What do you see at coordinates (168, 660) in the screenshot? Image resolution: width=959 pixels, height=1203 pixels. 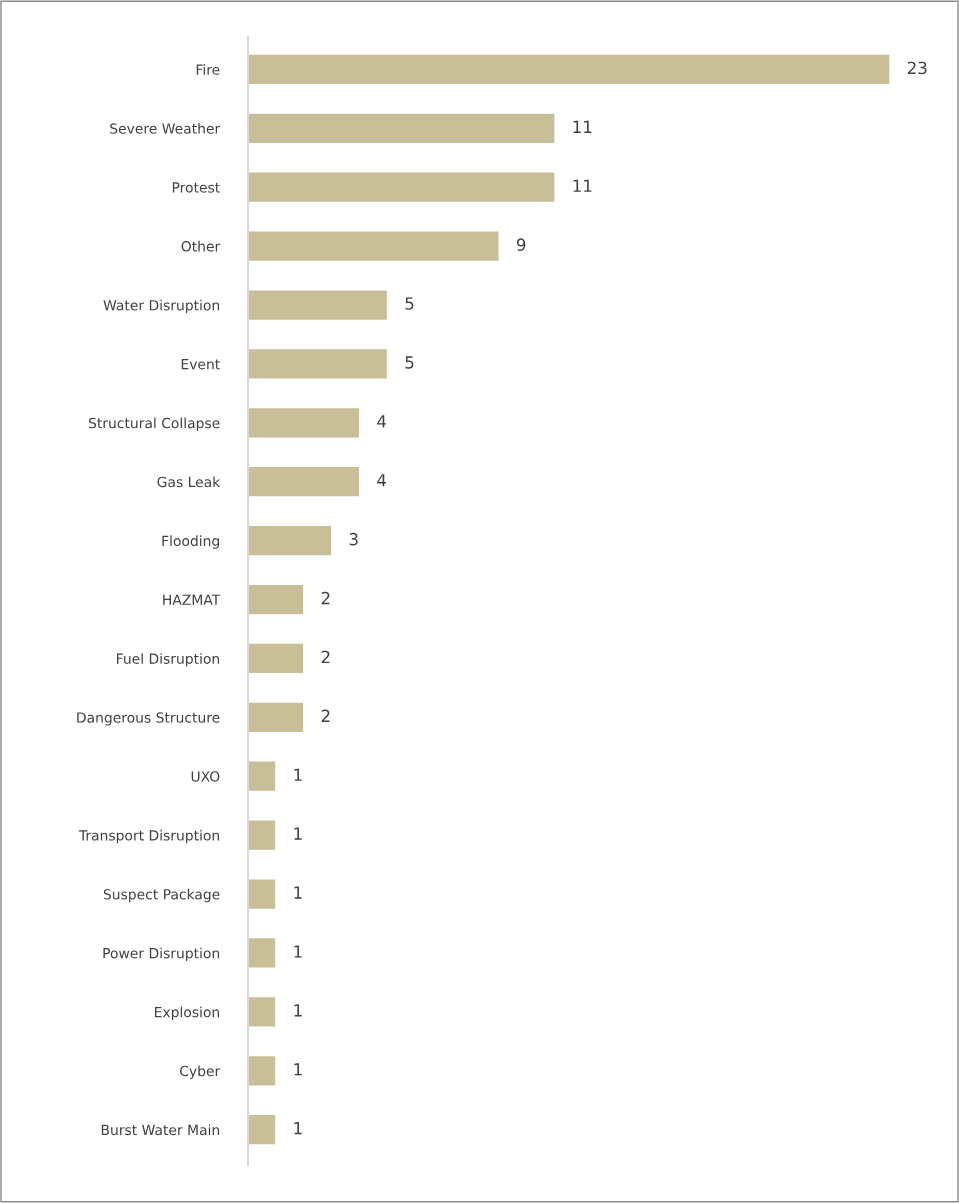 I see `y-tick-label: Fuel Disruption` at bounding box center [168, 660].